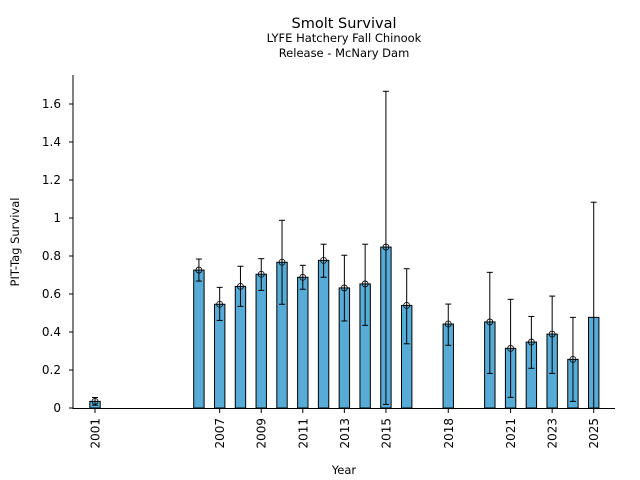 This screenshot has height=480, width=640. I want to click on x-tick-label: 2025, so click(594, 433).